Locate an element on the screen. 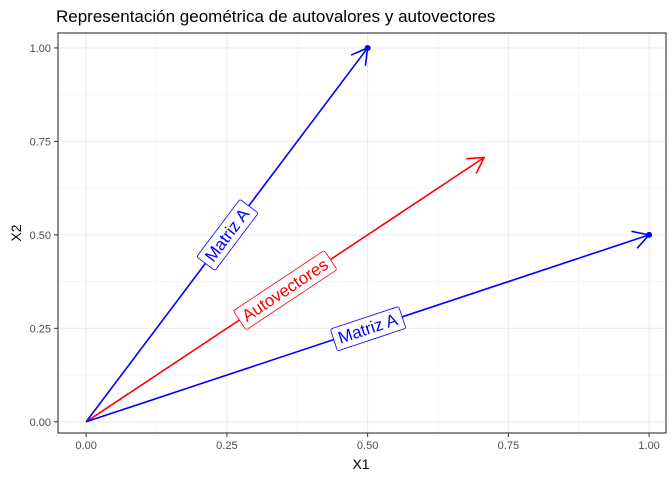 This screenshot has width=672, height=480. x-tick-label: 0.75 is located at coordinates (508, 446).